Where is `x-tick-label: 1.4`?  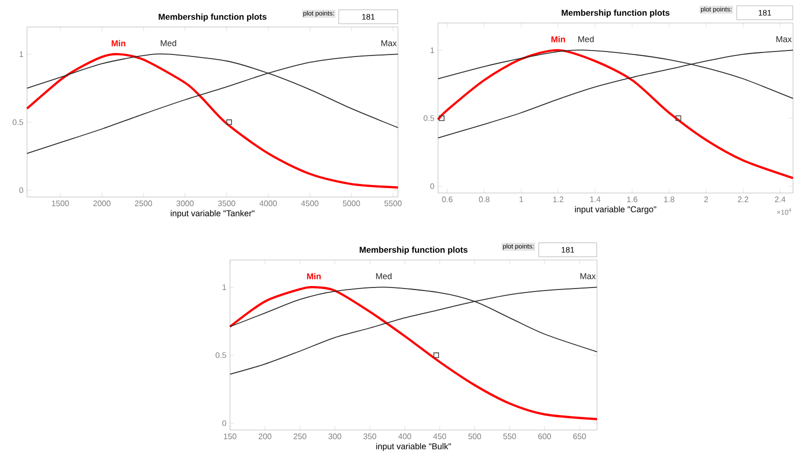
x-tick-label: 1.4 is located at coordinates (595, 199).